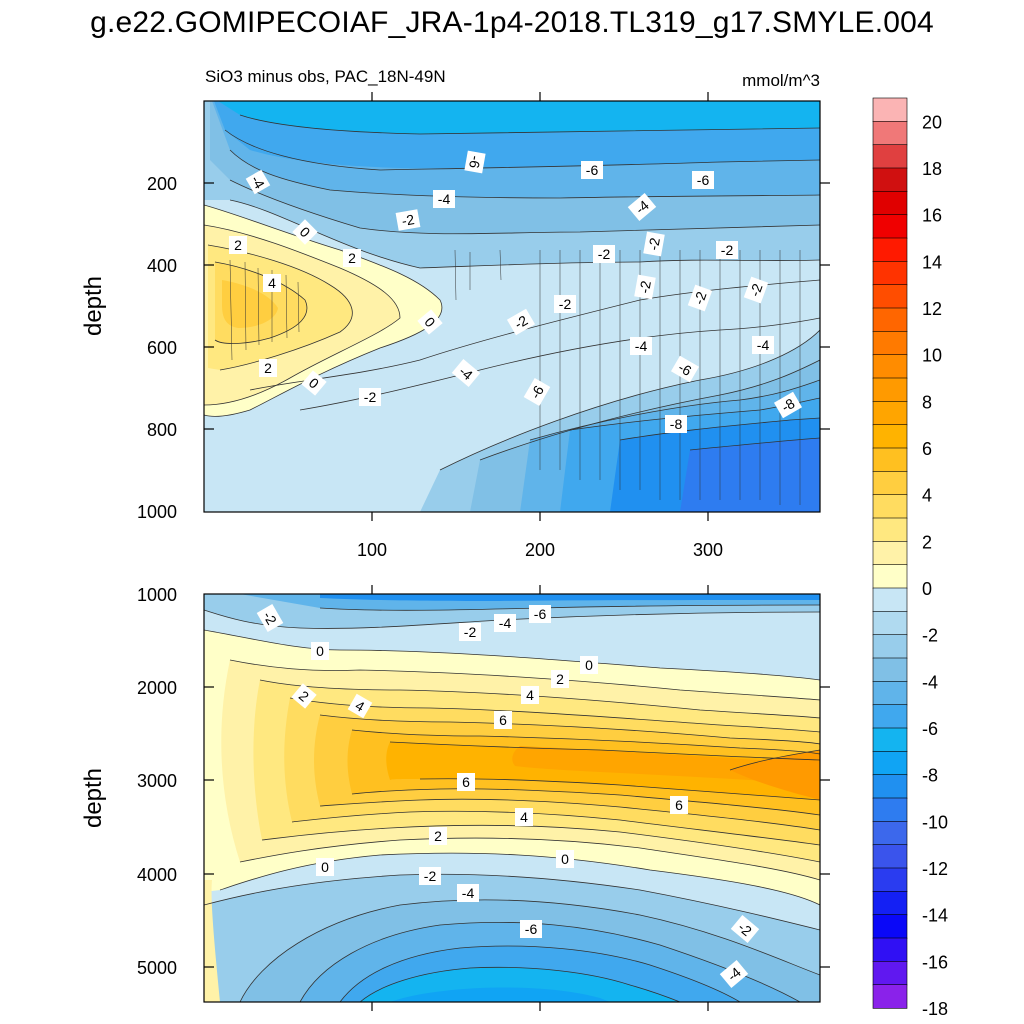 This screenshot has width=1024, height=1024. I want to click on top-subtitle: SiO3 minus obs, PAC_18N-49N, so click(325, 76).